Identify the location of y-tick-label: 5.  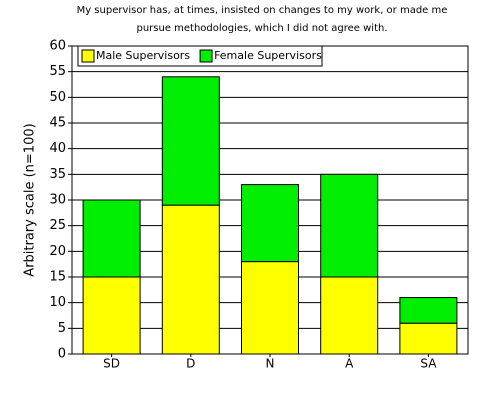
(62, 328).